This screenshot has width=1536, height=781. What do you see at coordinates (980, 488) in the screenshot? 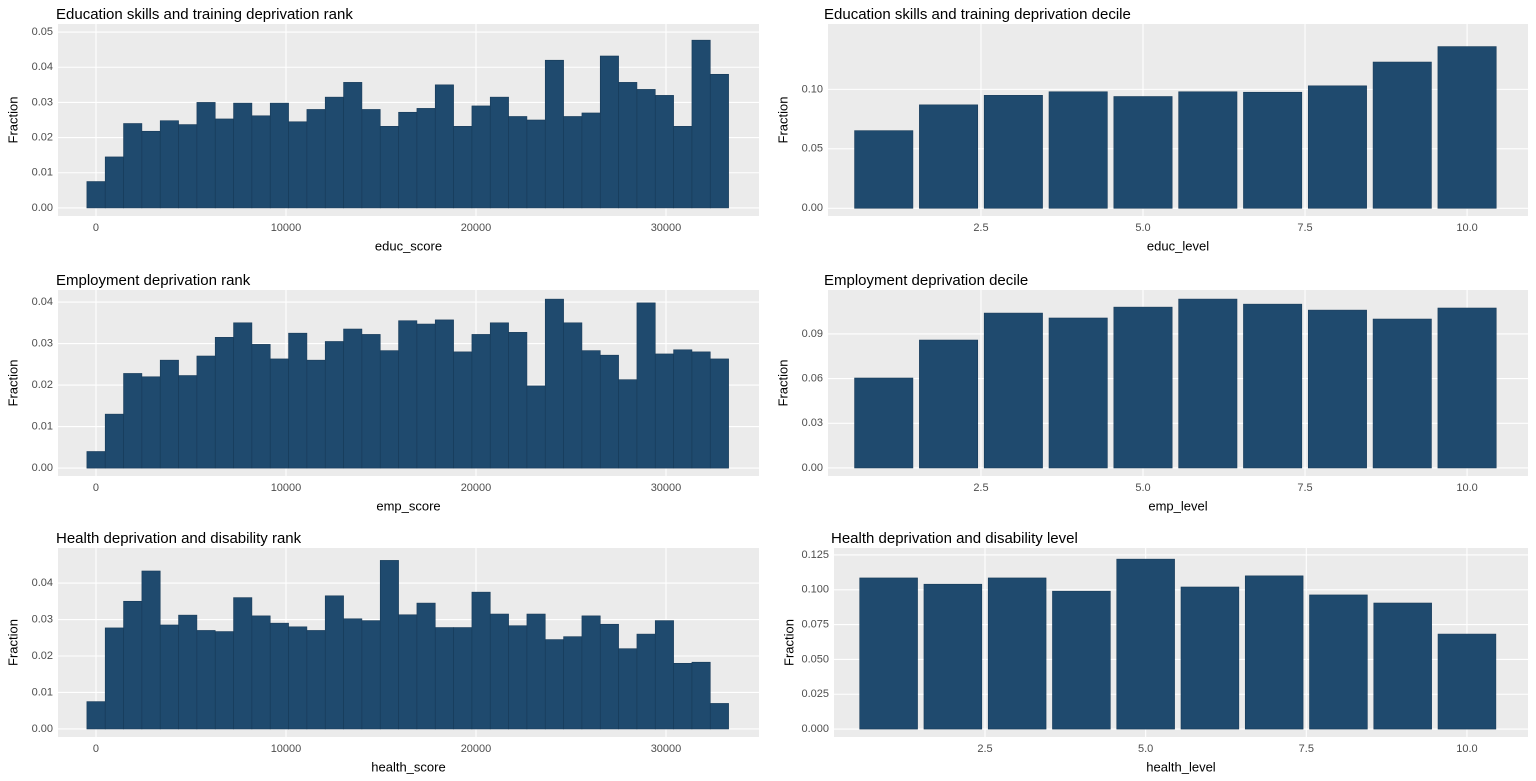
I see `x-tick-label: 2.5` at bounding box center [980, 488].